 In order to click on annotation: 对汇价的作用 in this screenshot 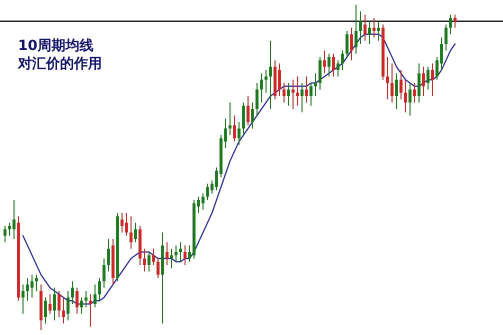, I will do `click(59, 64)`.